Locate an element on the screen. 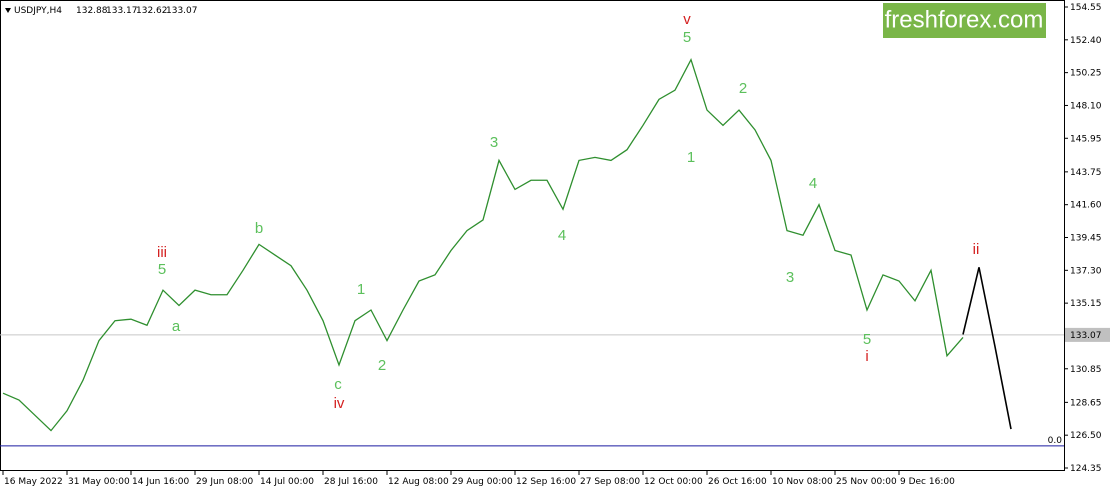 The height and width of the screenshot is (493, 1111). level-label: 0.0 is located at coordinates (1055, 441).